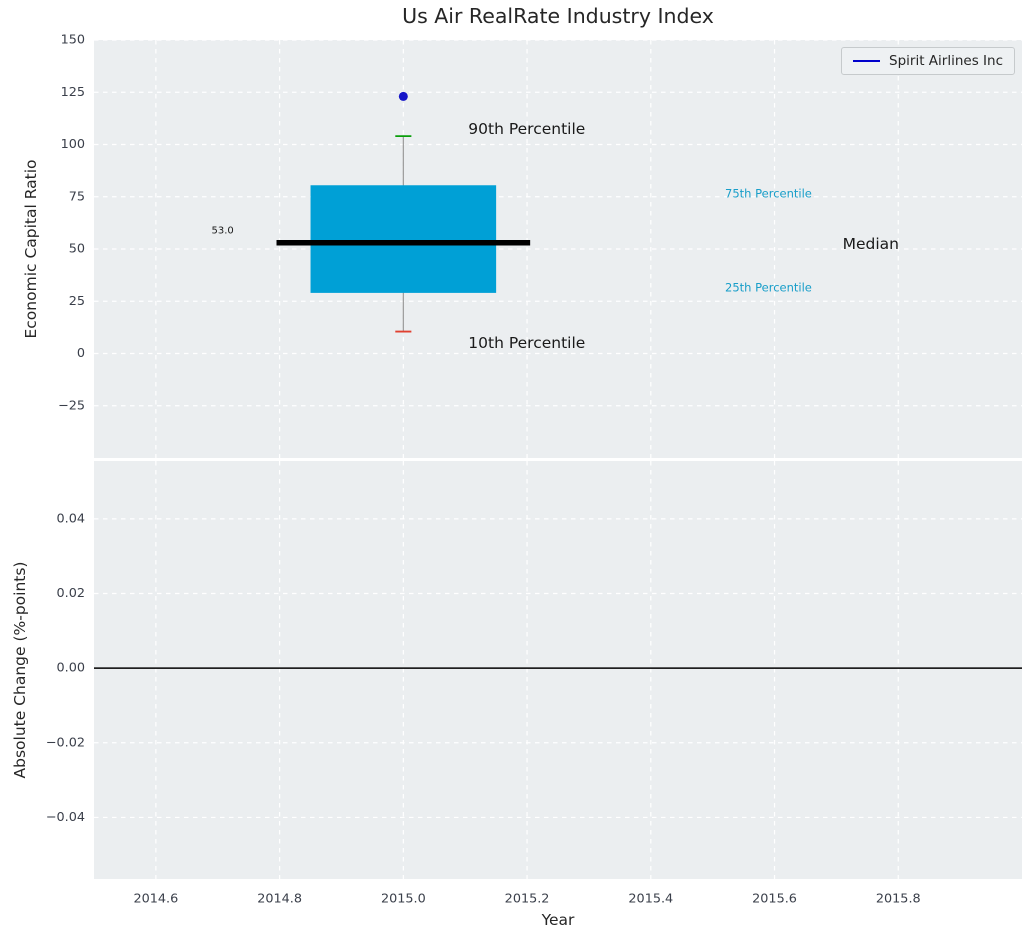 The image size is (1034, 942). What do you see at coordinates (20, 670) in the screenshot?
I see `y-axis-label-bottom: Absolute Change (%-points)` at bounding box center [20, 670].